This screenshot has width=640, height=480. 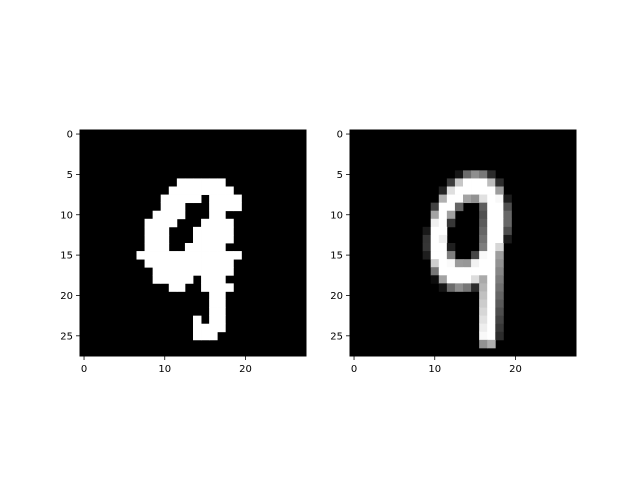 I want to click on y-tick-label: 5, so click(x=340, y=175).